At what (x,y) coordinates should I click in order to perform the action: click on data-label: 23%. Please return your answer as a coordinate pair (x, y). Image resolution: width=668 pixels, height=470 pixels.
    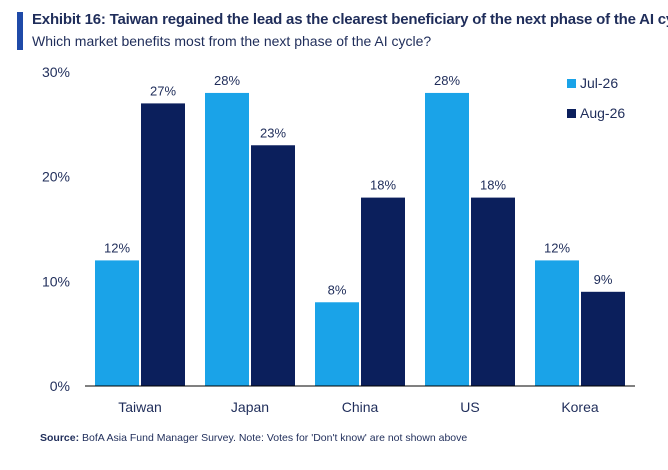
    Looking at the image, I should click on (273, 132).